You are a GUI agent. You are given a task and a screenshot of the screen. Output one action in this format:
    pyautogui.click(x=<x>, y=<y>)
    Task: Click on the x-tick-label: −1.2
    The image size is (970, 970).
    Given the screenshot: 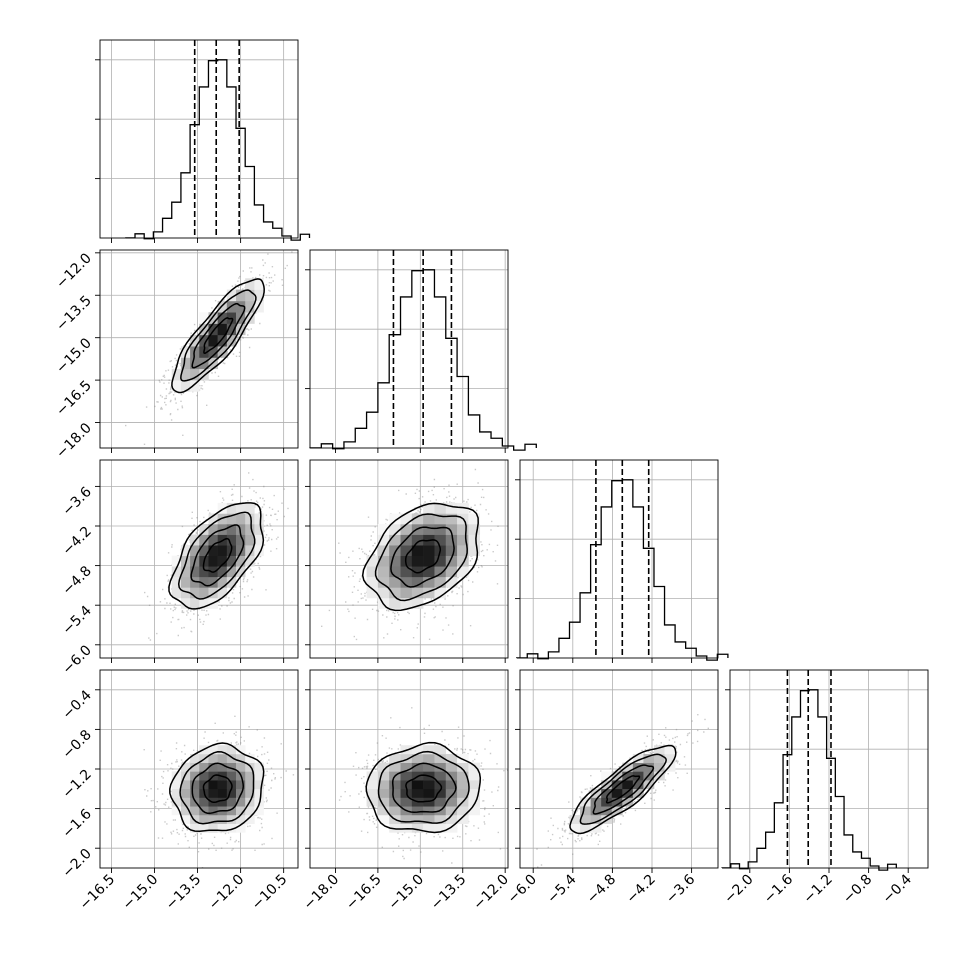 What is the action you would take?
    pyautogui.click(x=817, y=889)
    